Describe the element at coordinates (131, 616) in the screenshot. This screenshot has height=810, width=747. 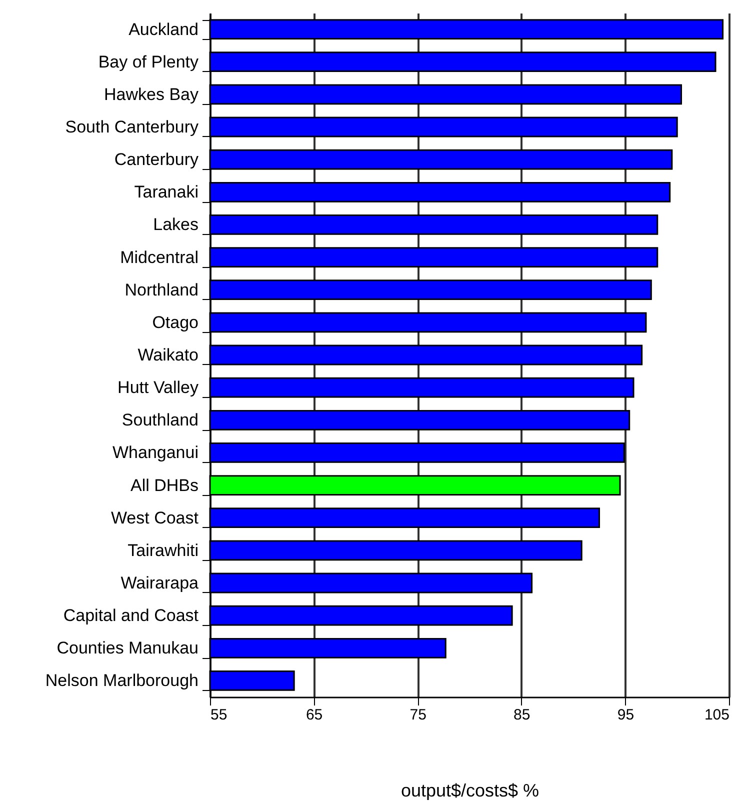
I see `y-tick-label: Capital and Coast` at that location.